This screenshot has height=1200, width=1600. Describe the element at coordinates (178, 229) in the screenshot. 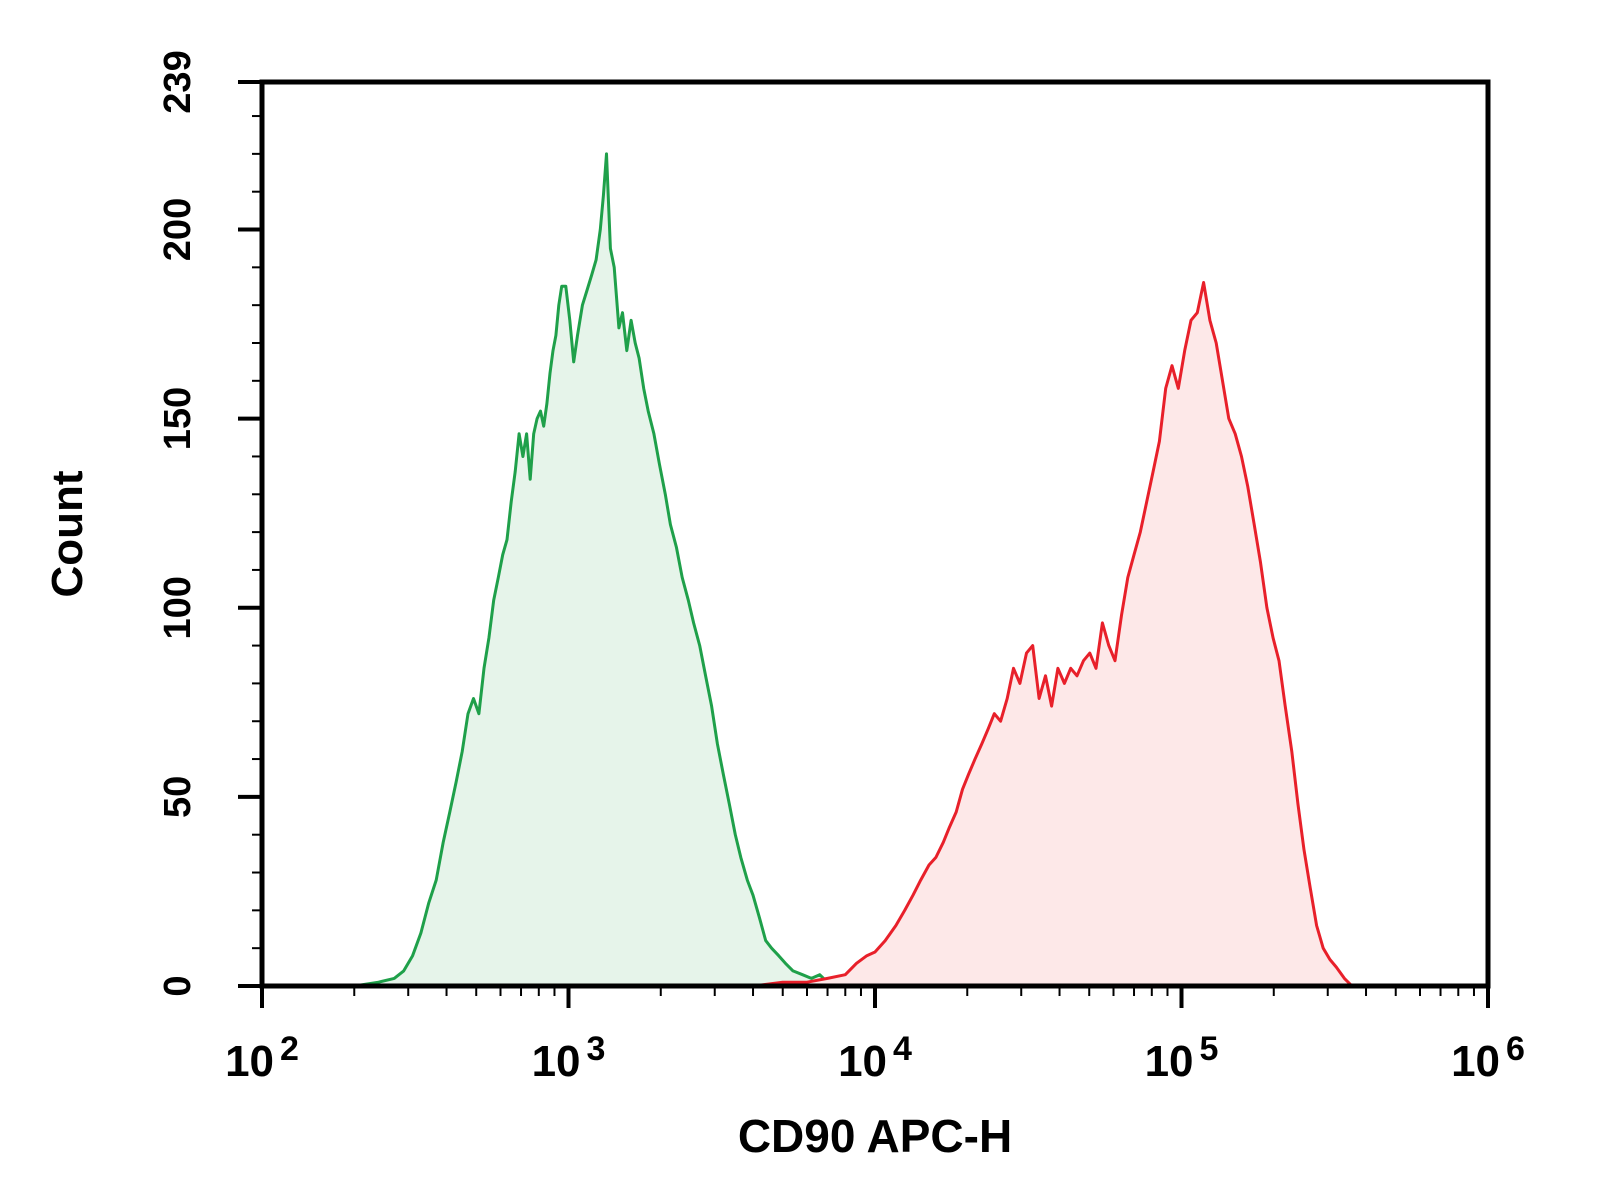

I see `y-tick-label: 200` at that location.